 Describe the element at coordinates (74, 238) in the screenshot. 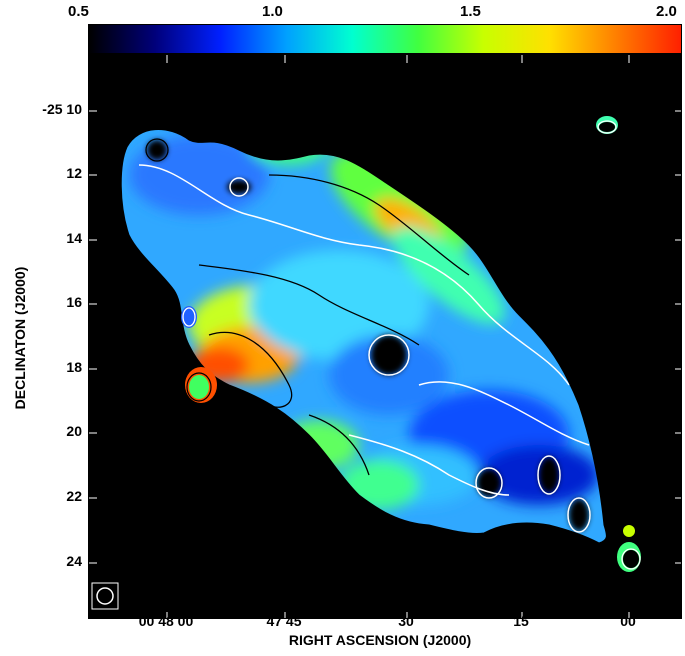

I see `y-tick-label: 14` at that location.